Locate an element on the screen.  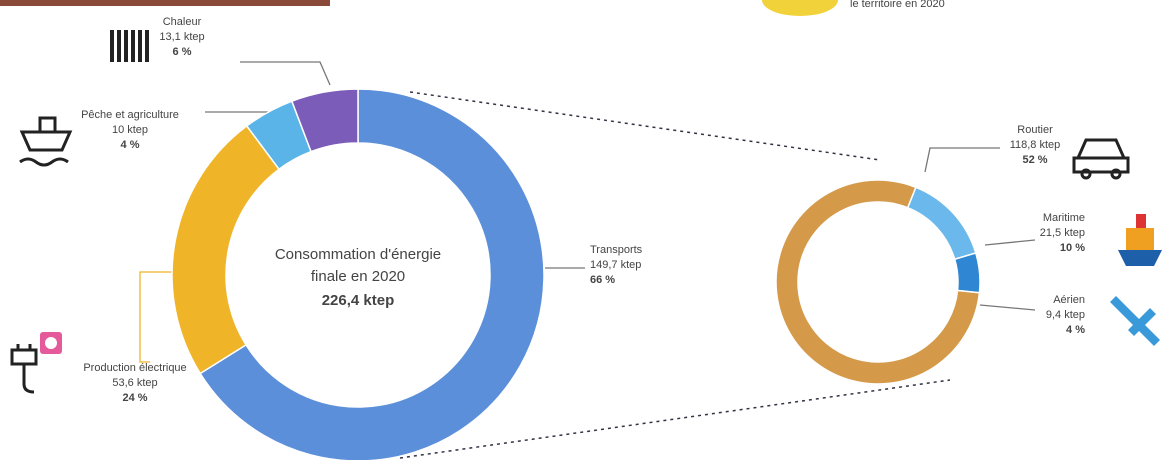
category-label: Pêche et agriculture is located at coordinates (130, 115).